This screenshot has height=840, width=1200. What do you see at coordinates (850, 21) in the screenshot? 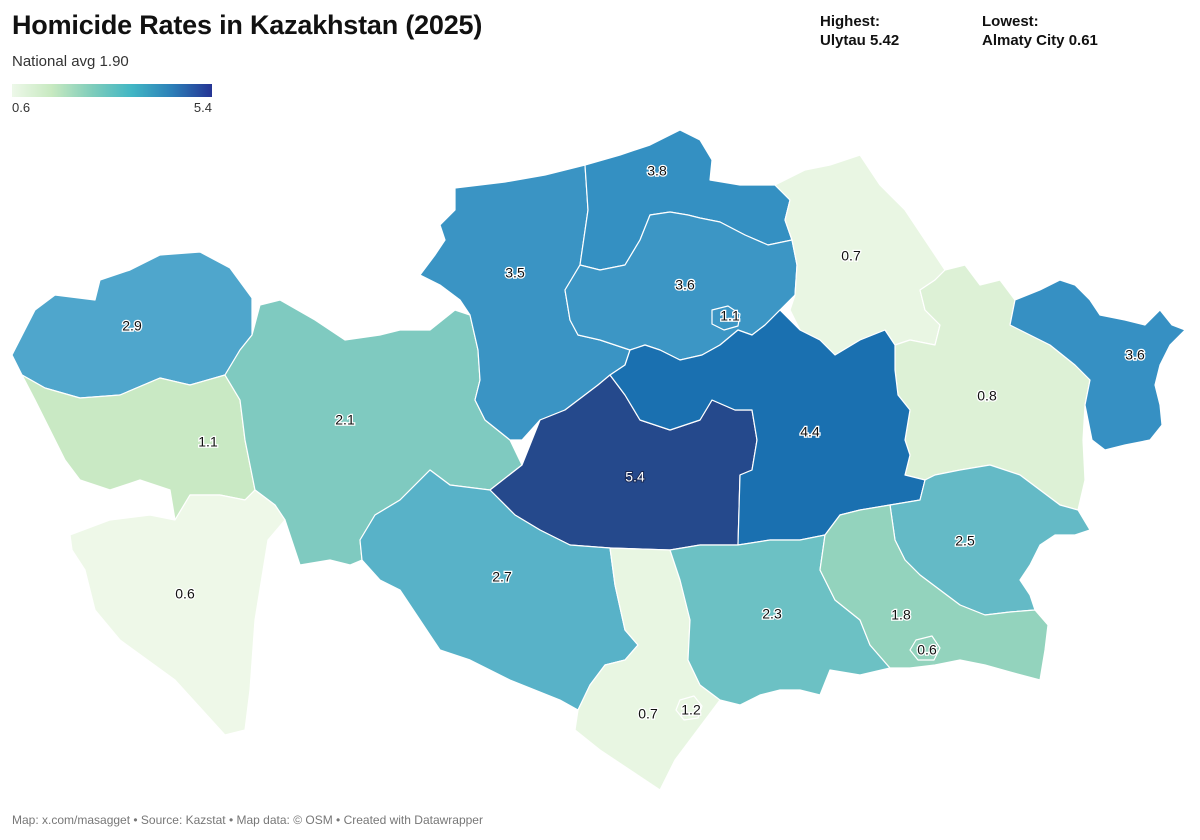
I see `highest-label: Highest:` at bounding box center [850, 21].